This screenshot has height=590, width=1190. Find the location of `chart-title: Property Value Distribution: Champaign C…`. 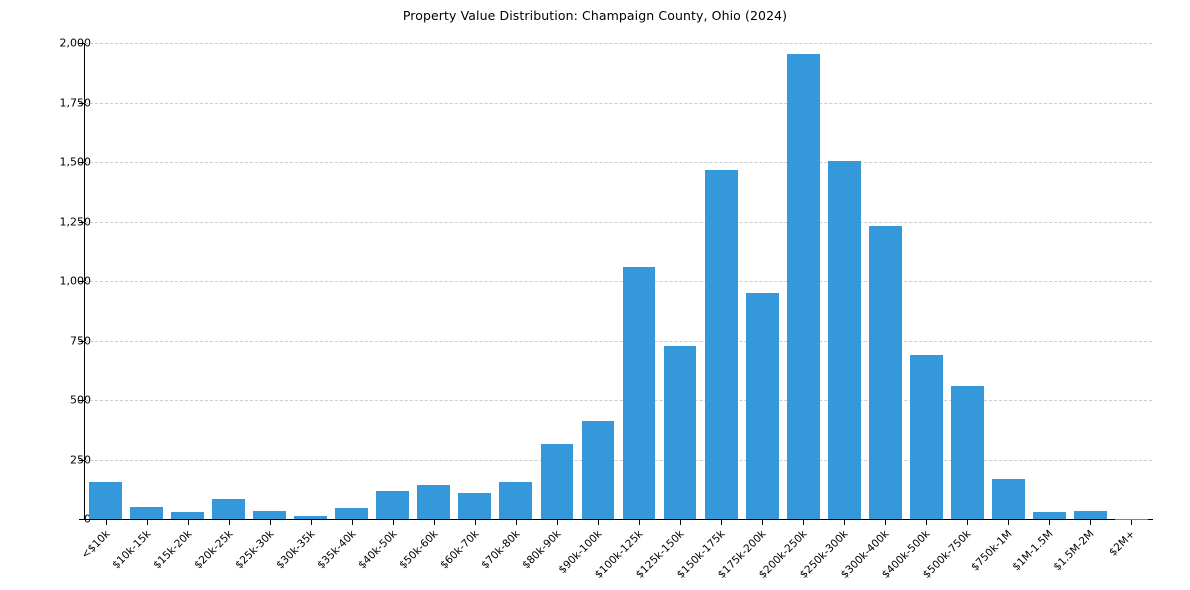

chart-title: Property Value Distribution: Champaign C… is located at coordinates (595, 15).